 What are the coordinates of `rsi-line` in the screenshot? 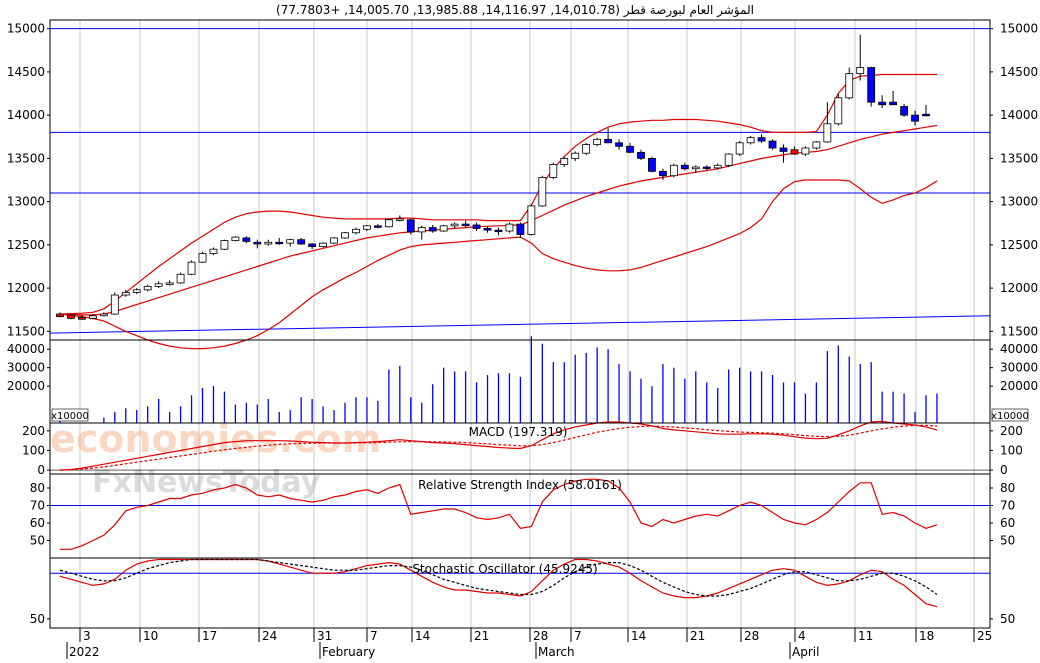 It's located at (499, 514).